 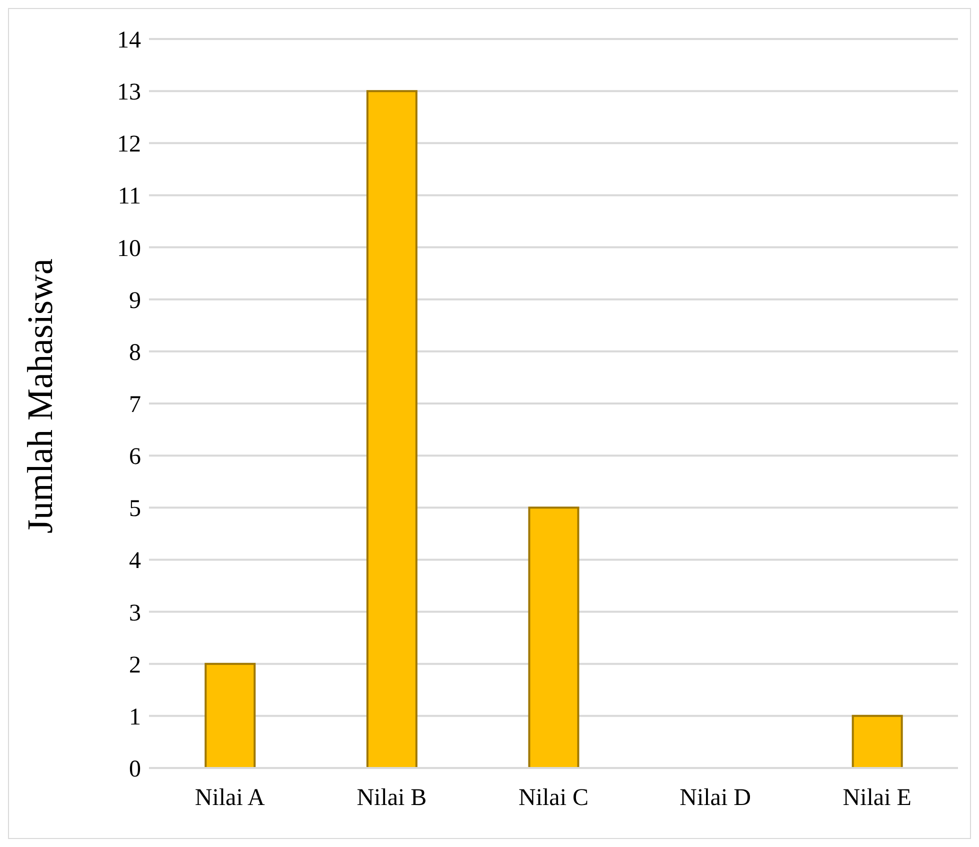 What do you see at coordinates (135, 353) in the screenshot?
I see `y-tick-label: 8` at bounding box center [135, 353].